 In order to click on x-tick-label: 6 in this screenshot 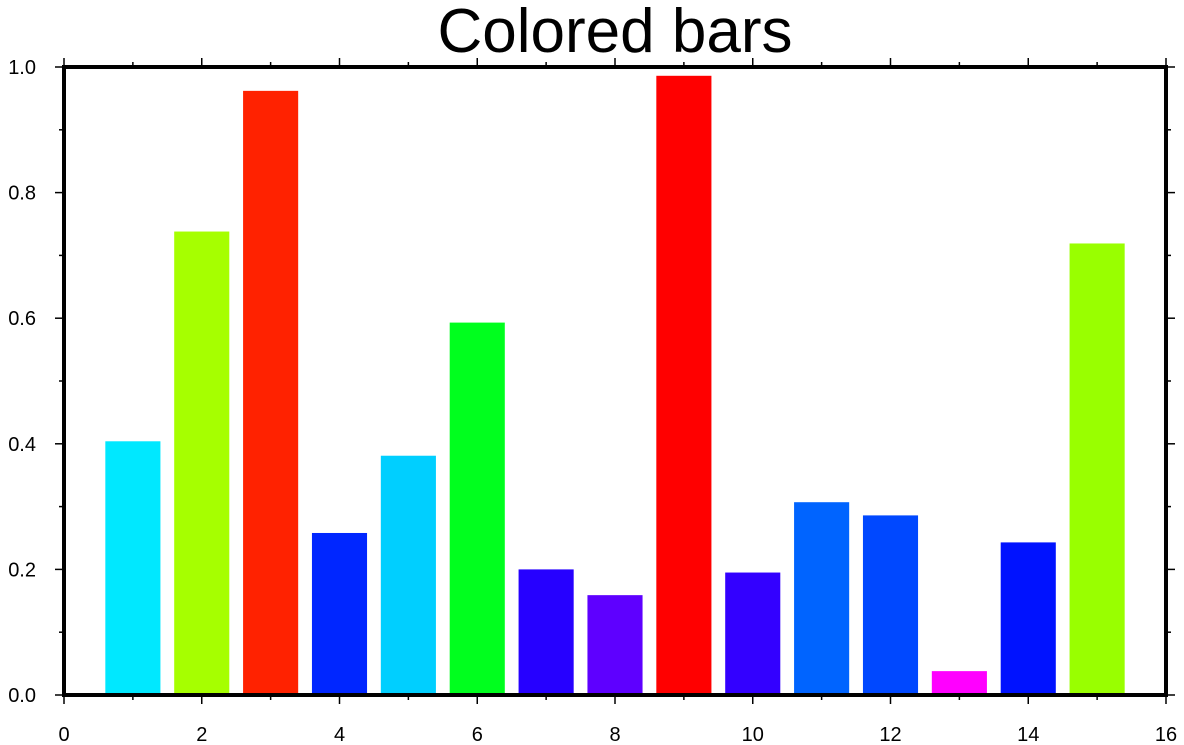, I will do `click(477, 734)`.